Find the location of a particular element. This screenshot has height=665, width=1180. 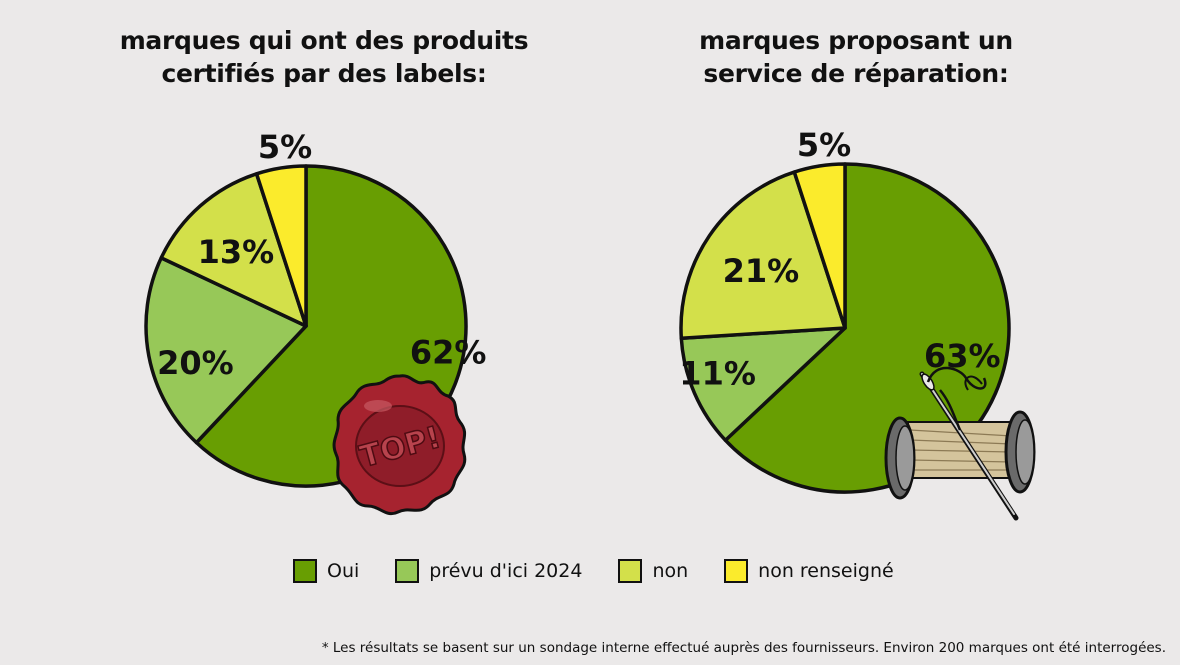

legend-label: non is located at coordinates (670, 571).